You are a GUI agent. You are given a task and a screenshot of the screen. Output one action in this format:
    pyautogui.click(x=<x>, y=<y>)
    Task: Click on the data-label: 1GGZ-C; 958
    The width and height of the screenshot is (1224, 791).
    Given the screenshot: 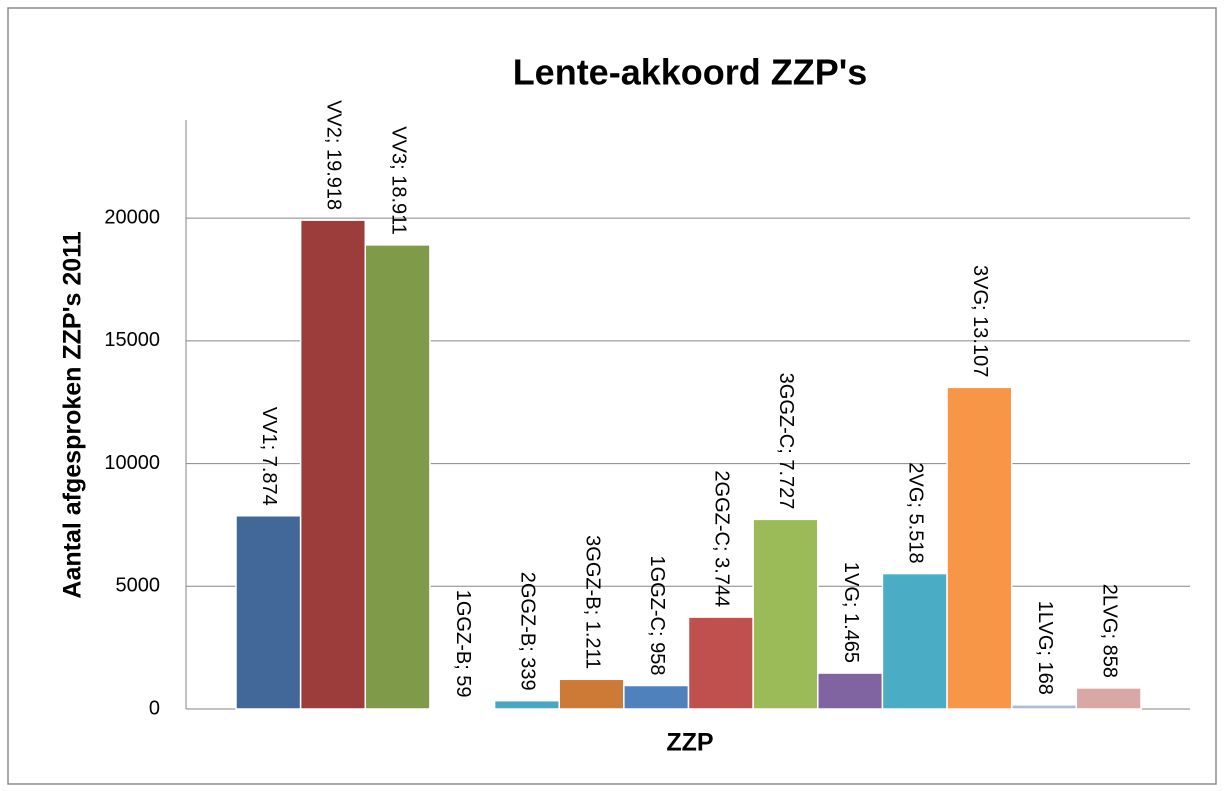 What is the action you would take?
    pyautogui.click(x=657, y=615)
    